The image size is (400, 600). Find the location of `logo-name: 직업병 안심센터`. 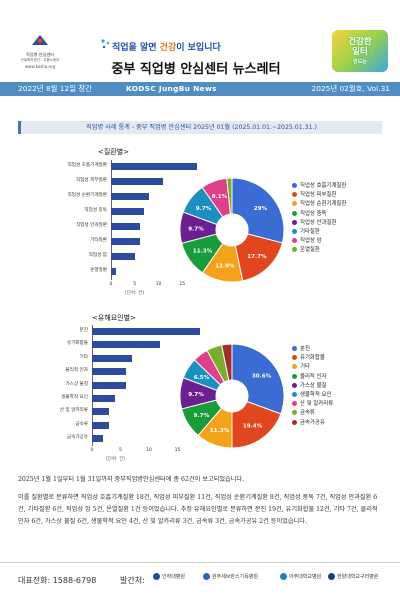

logo-name: 직업병 안심센터 is located at coordinates (40, 54).